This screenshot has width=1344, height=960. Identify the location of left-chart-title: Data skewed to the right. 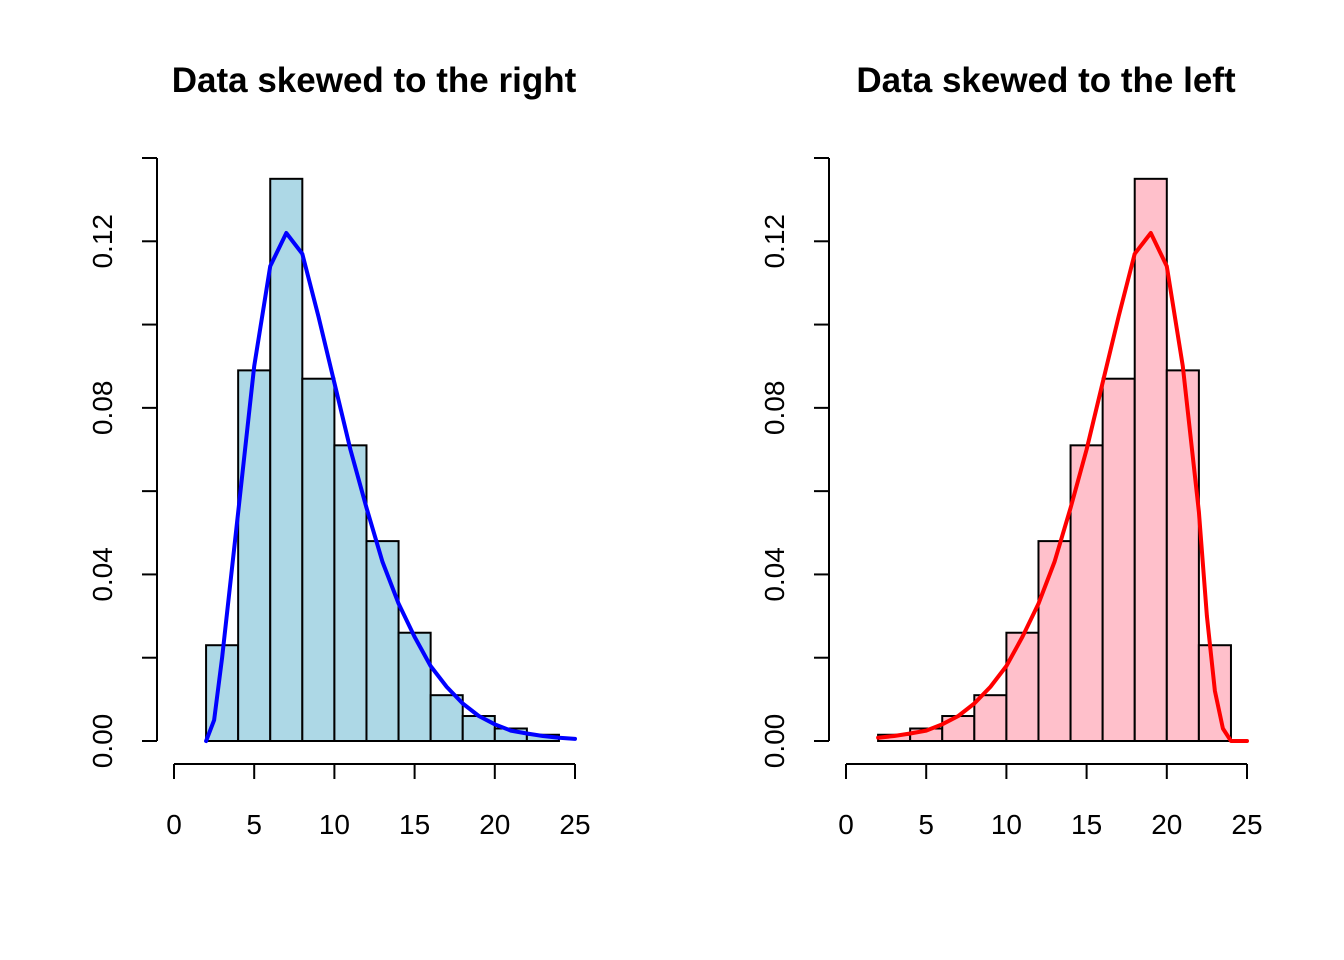
(374, 80).